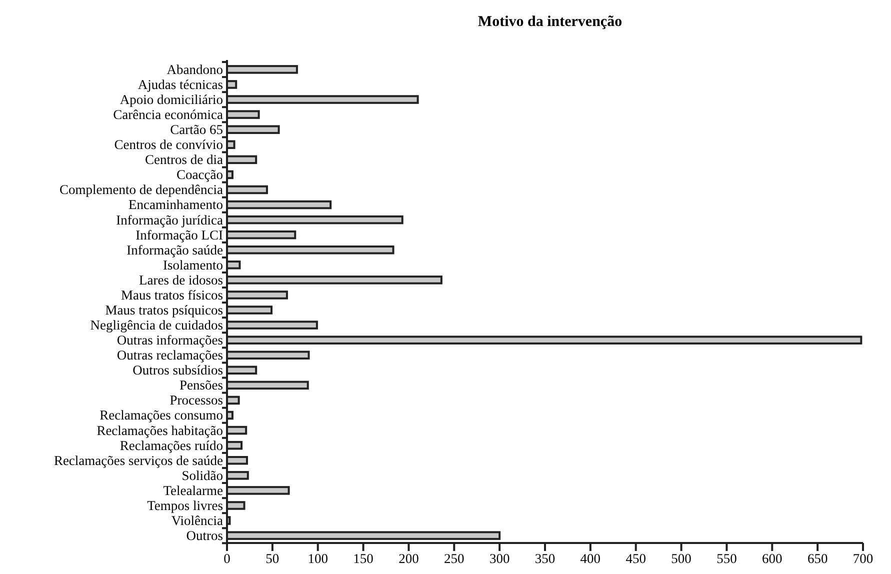 The height and width of the screenshot is (574, 891). I want to click on y-tick-label: Centros de convívio, so click(169, 144).